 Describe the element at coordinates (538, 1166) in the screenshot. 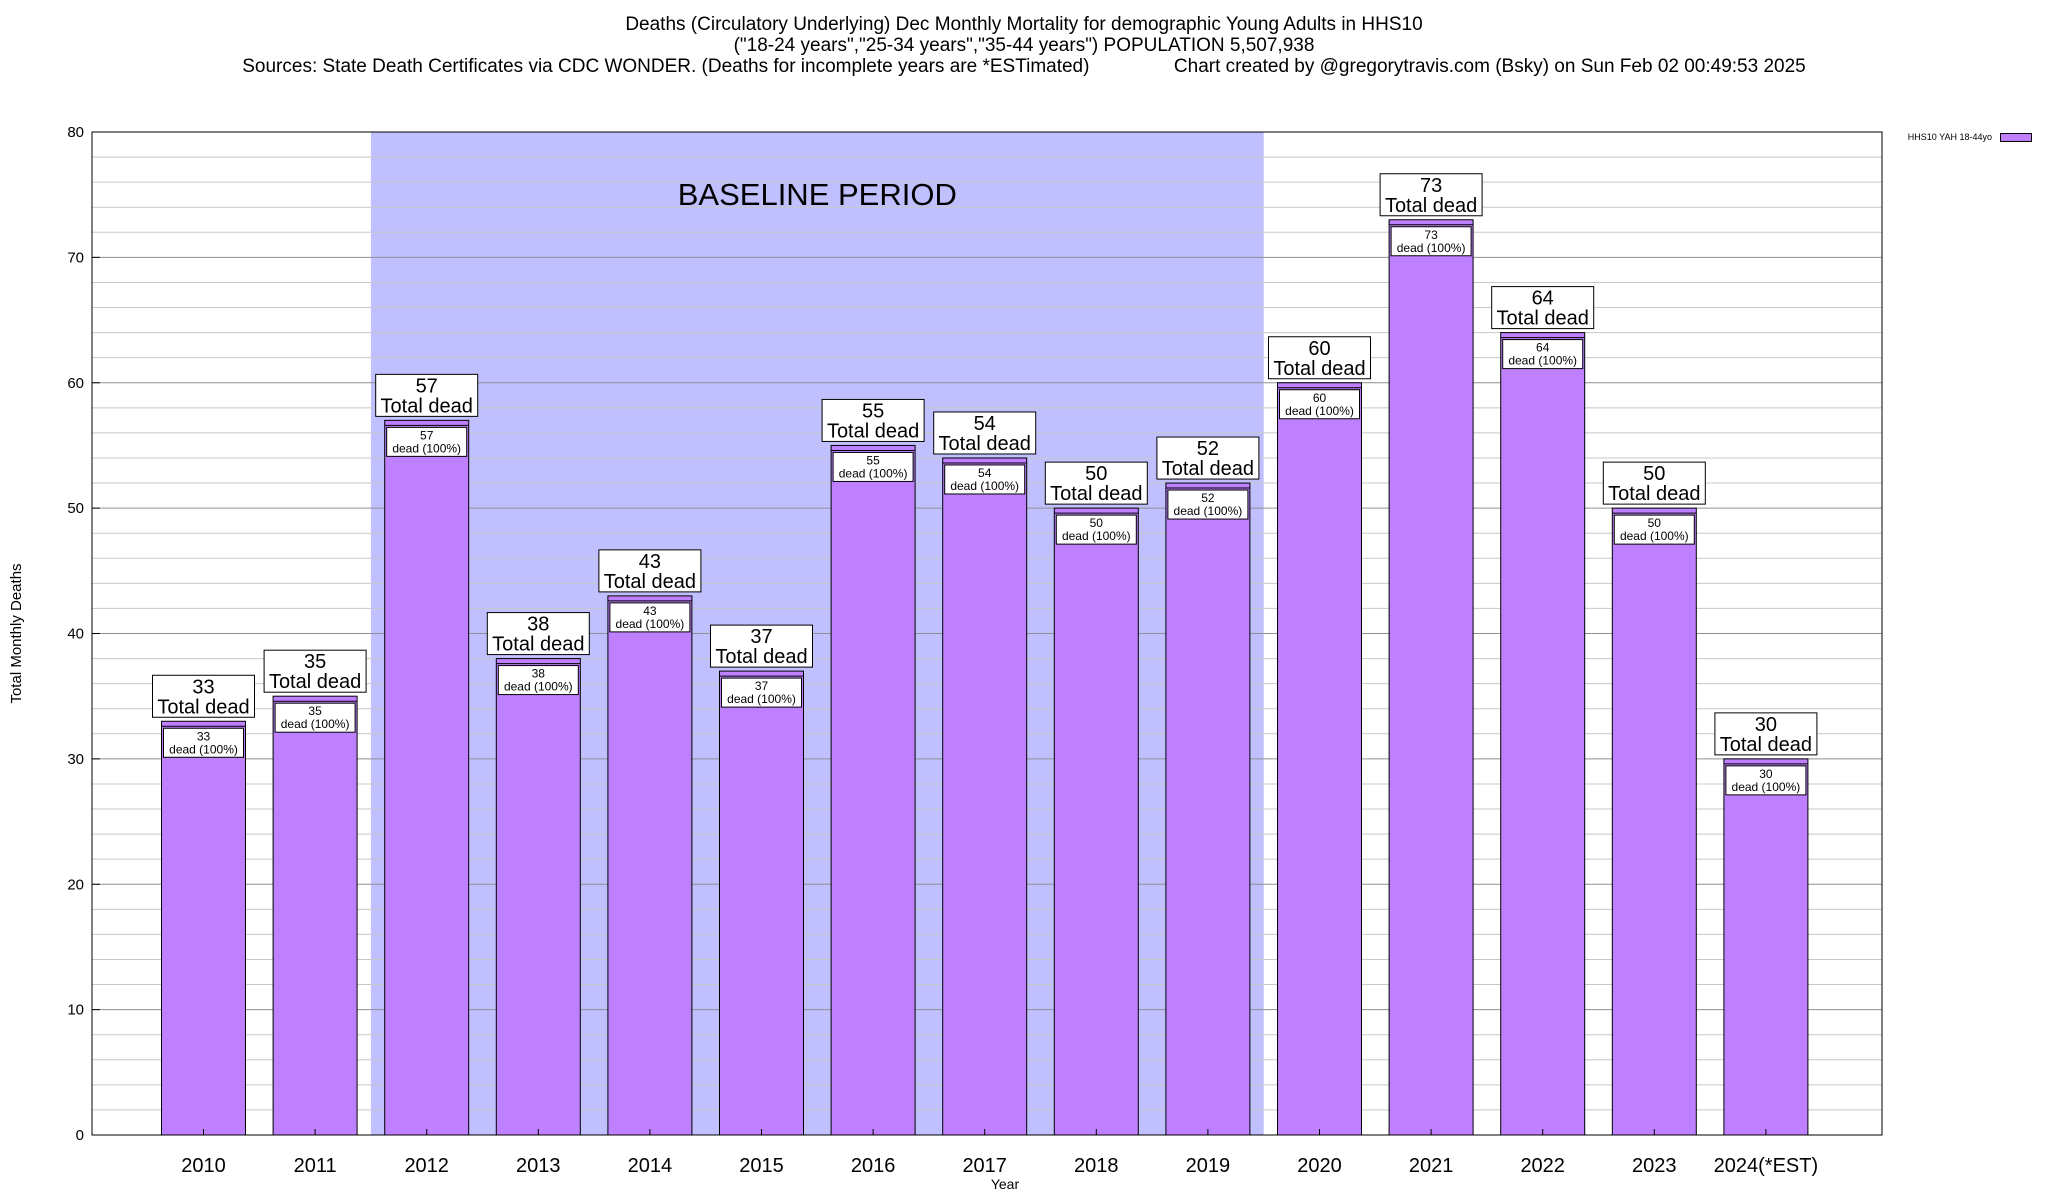

I see `x-tick-label: 2013` at that location.